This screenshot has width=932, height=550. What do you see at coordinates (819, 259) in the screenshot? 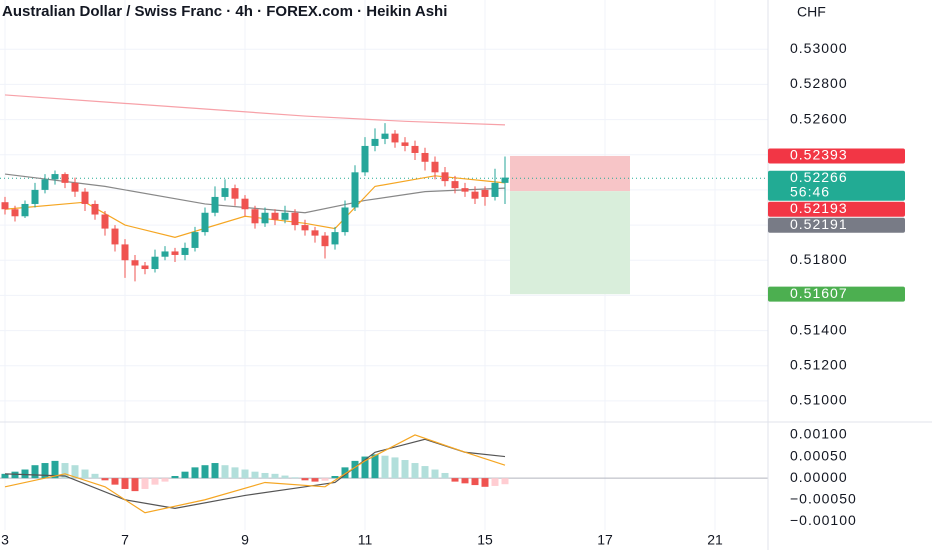
I see `y-tick-label: 0.51800` at bounding box center [819, 259].